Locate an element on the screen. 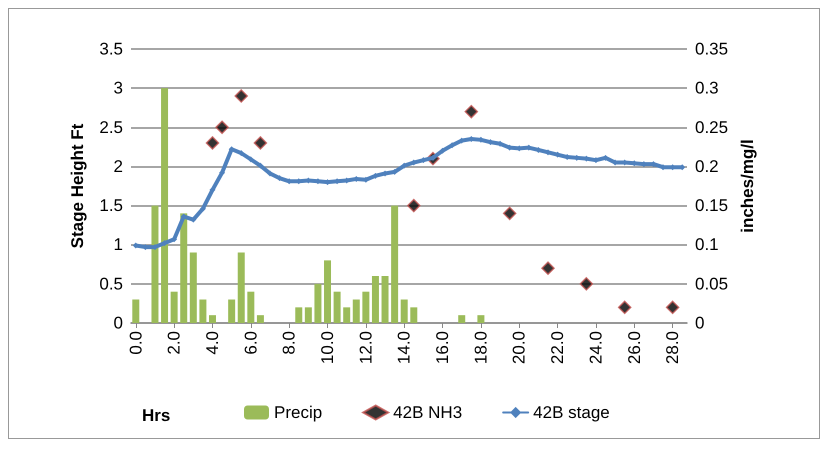  x-tick-label: 20.0 is located at coordinates (519, 347).